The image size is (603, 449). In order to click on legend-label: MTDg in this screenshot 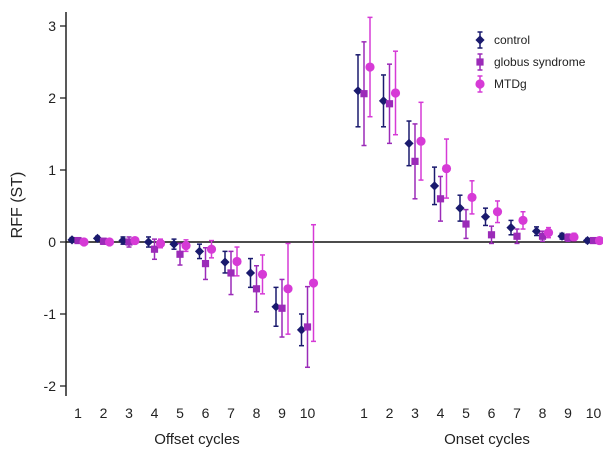, I will do `click(510, 84)`.